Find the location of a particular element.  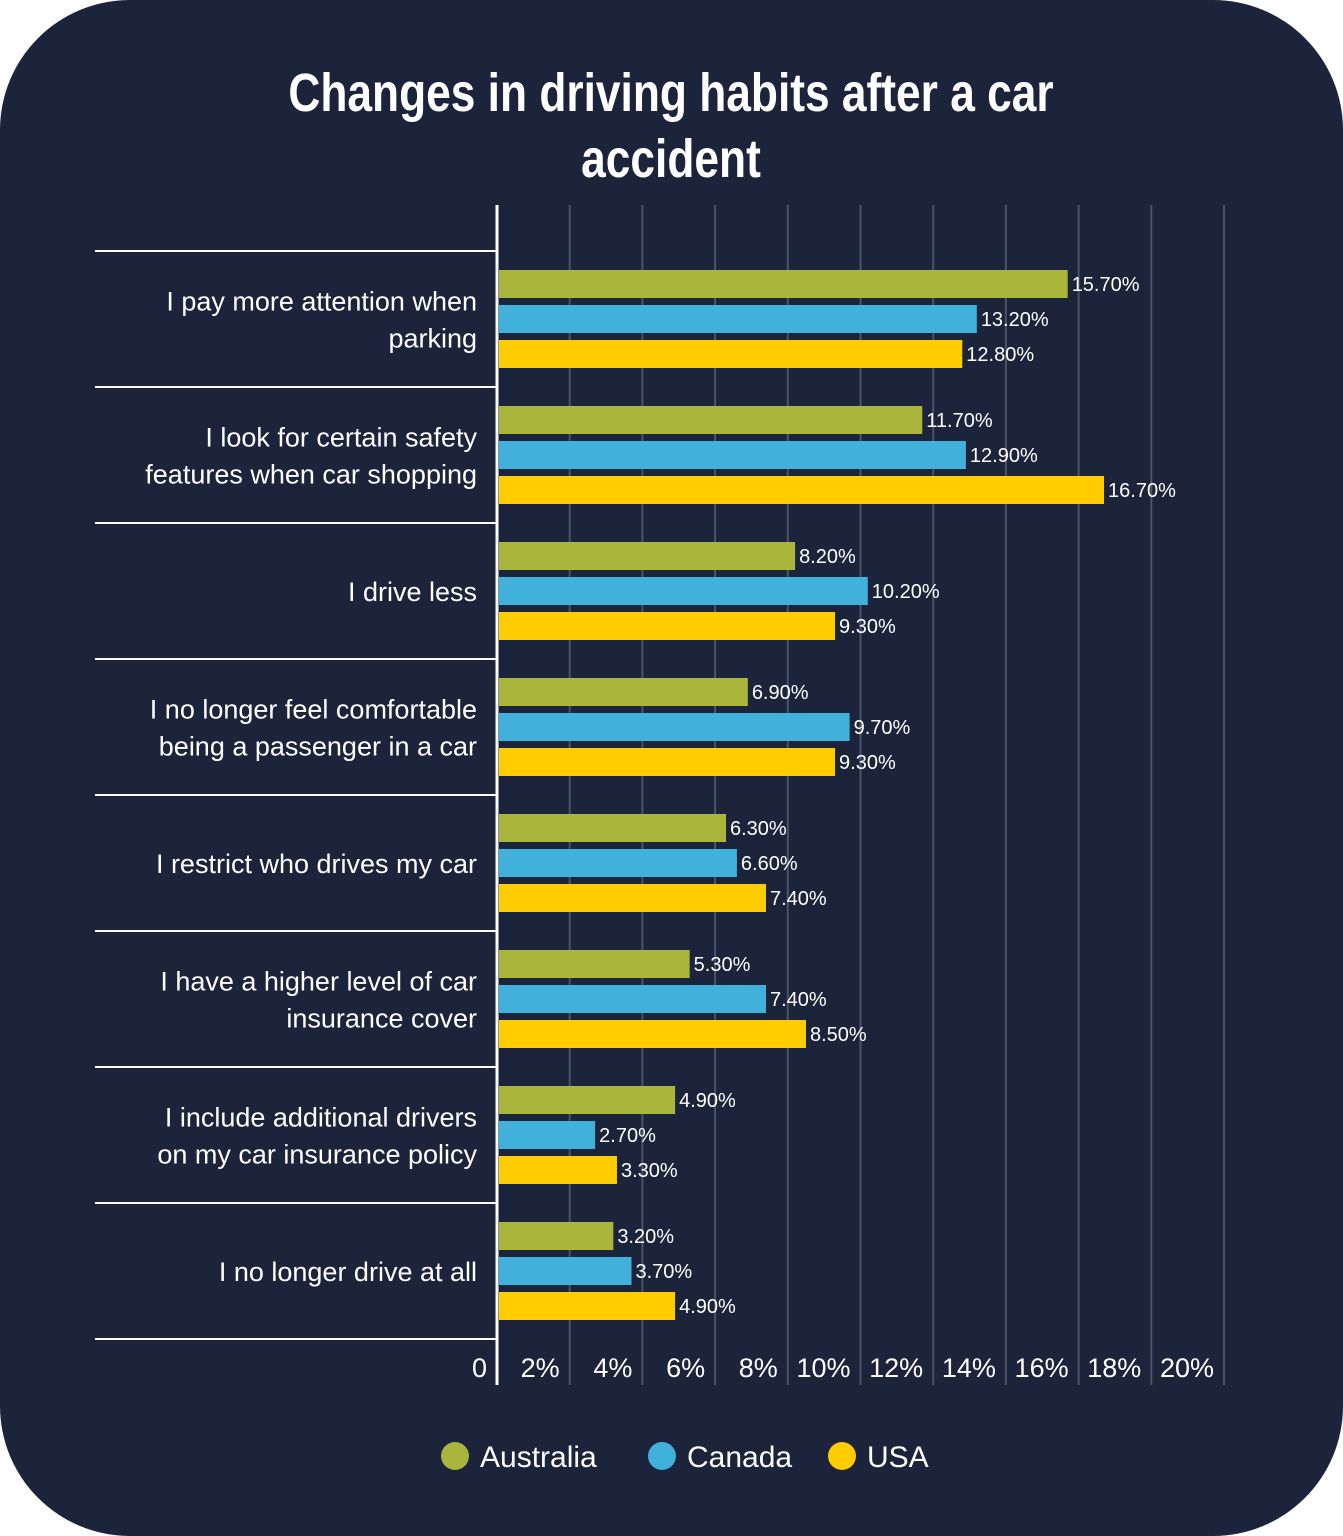

category-label: I drive less is located at coordinates (412, 592).